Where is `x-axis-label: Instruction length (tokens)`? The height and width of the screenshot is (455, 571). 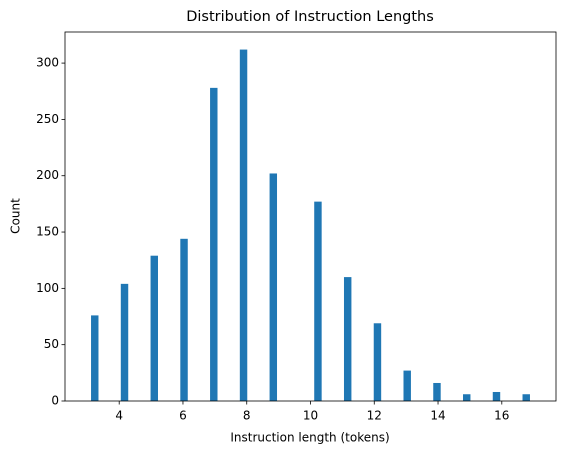 x-axis-label: Instruction length (tokens) is located at coordinates (309, 438).